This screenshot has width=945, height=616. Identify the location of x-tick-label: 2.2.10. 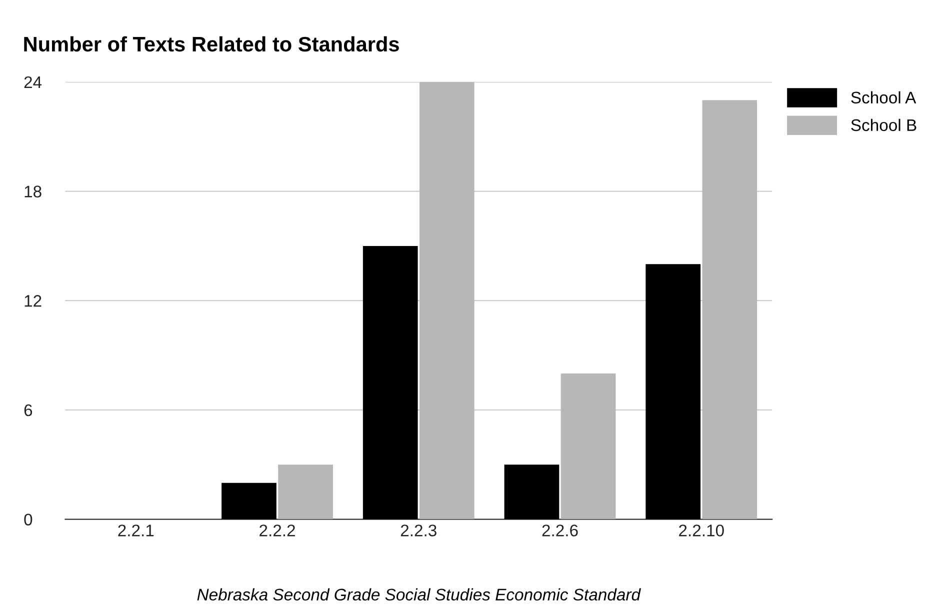
(701, 530).